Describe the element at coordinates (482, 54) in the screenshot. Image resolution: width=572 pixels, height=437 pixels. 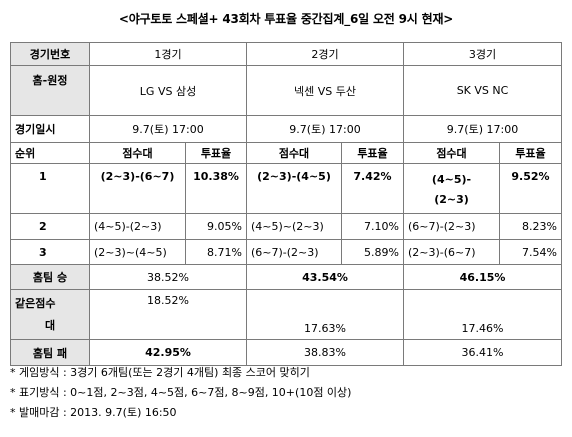
I see `game3-number: 3경기` at that location.